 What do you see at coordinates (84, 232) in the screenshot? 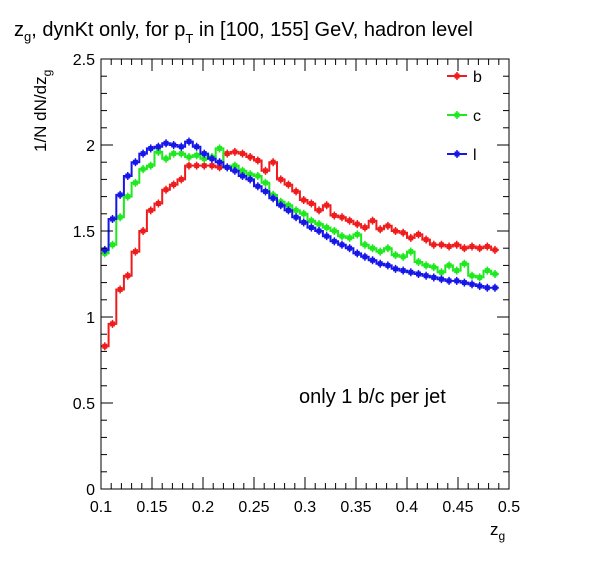
I see `y-tick-label: 1.5` at bounding box center [84, 232].